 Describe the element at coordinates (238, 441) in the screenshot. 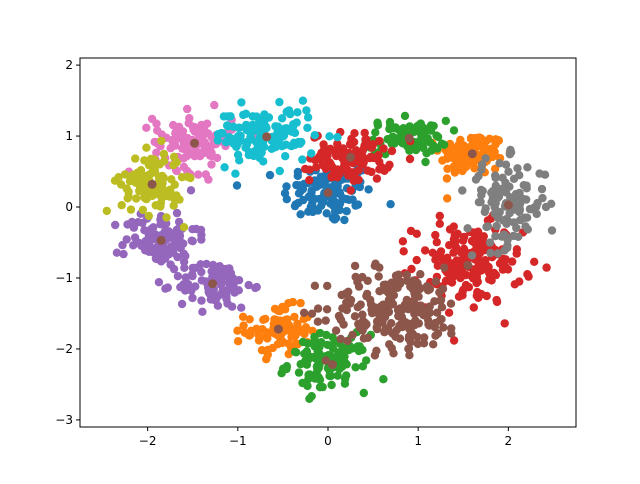

I see `x-tick-label: −1` at that location.